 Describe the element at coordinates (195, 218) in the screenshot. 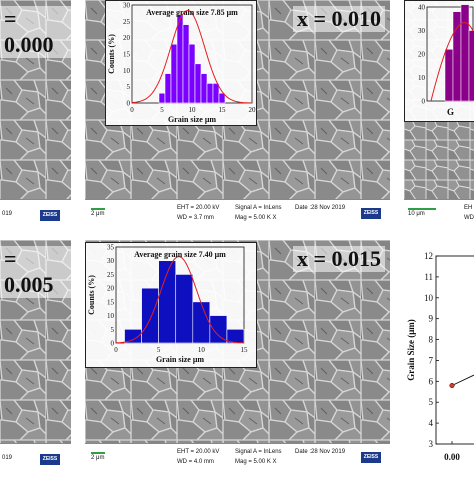

I see `wd-text: WD = 3.7 mm` at that location.